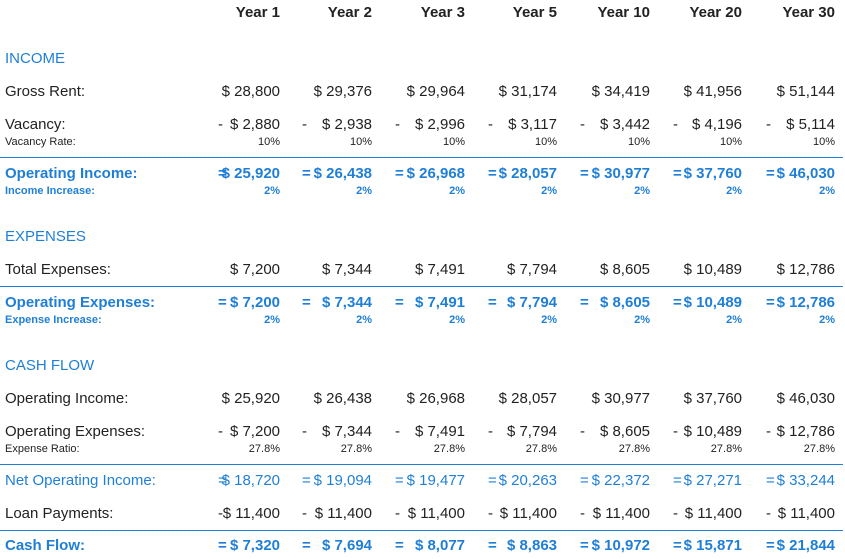 The width and height of the screenshot is (845, 559). Describe the element at coordinates (620, 91) in the screenshot. I see `cell-value: $ 34,419` at that location.